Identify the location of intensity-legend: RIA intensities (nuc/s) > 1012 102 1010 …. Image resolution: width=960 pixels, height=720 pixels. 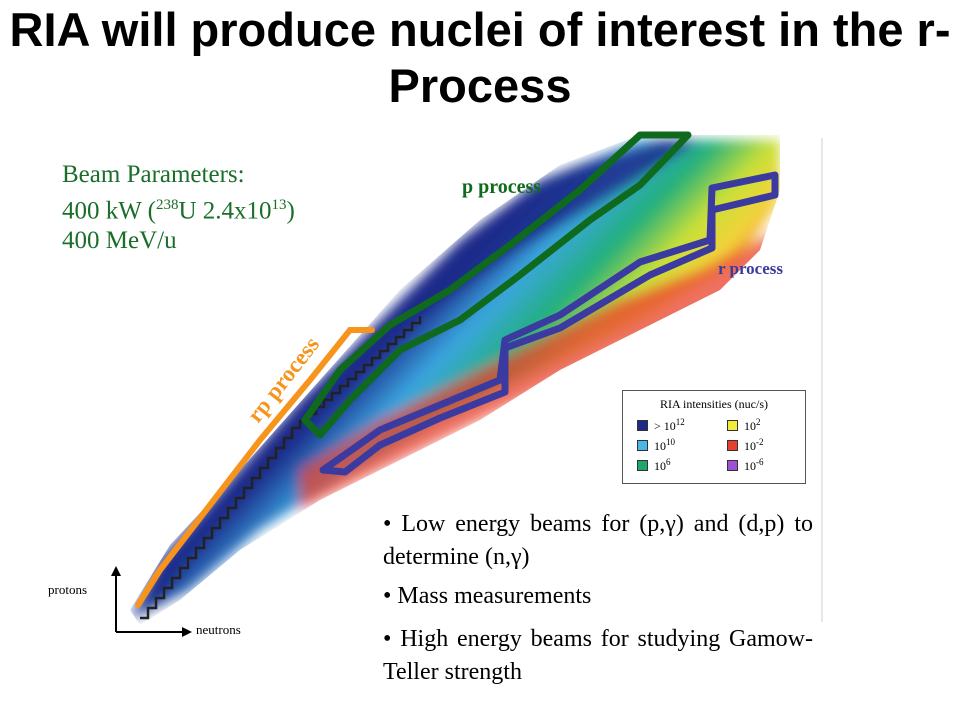
(714, 437).